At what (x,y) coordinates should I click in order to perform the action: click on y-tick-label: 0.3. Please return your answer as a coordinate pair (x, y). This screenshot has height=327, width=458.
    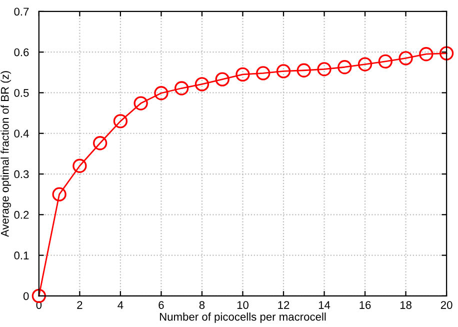
    Looking at the image, I should click on (21, 174).